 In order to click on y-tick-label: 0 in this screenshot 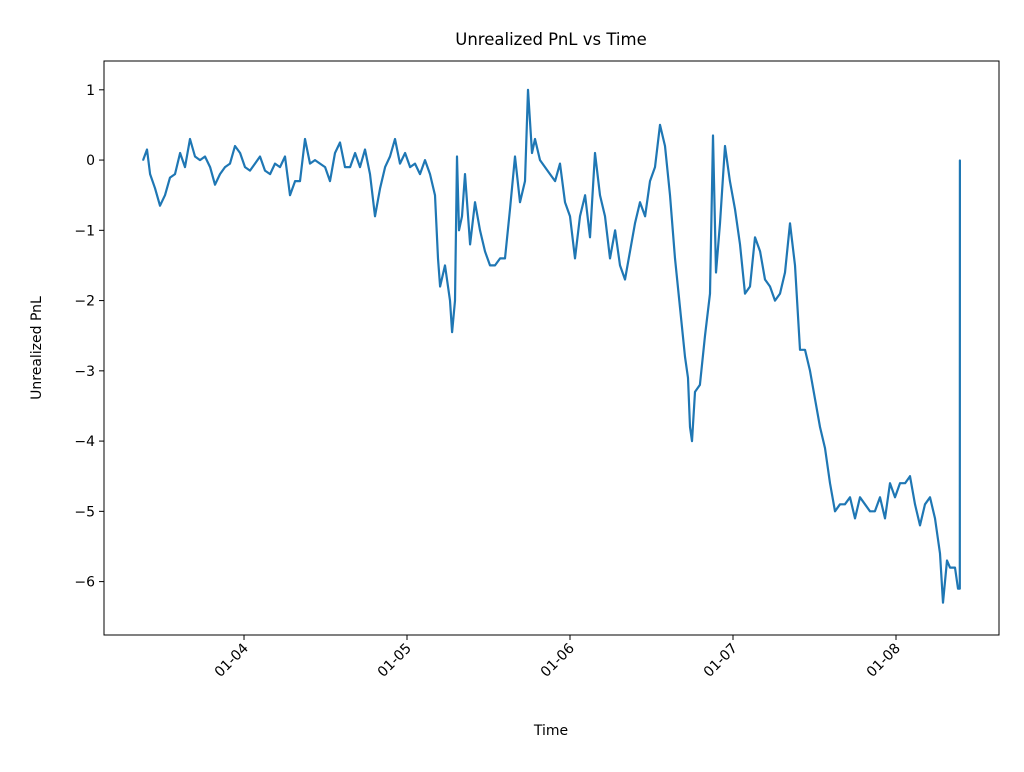, I will do `click(90, 161)`.